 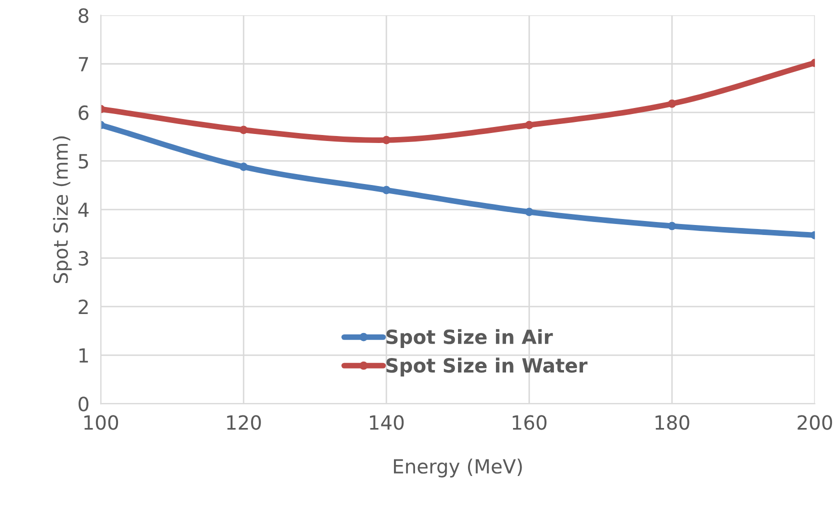 I want to click on x-tick-label: 180, so click(x=673, y=422).